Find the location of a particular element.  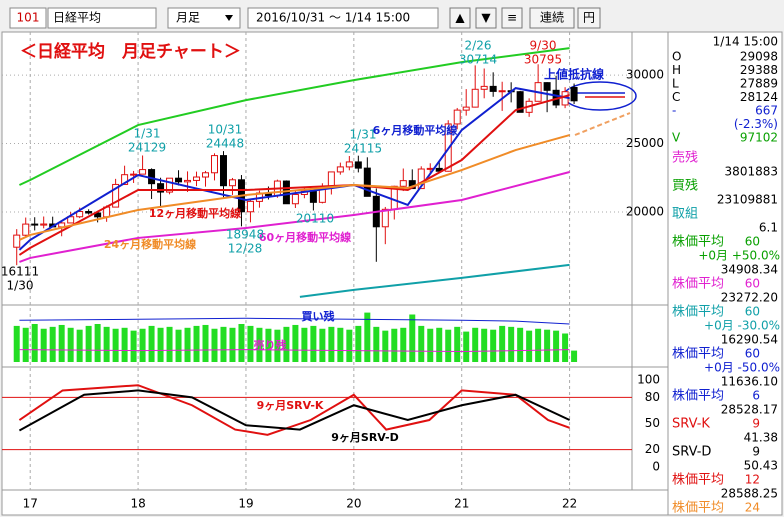

series-label: 9ヶ月SRV-D is located at coordinates (364, 437).